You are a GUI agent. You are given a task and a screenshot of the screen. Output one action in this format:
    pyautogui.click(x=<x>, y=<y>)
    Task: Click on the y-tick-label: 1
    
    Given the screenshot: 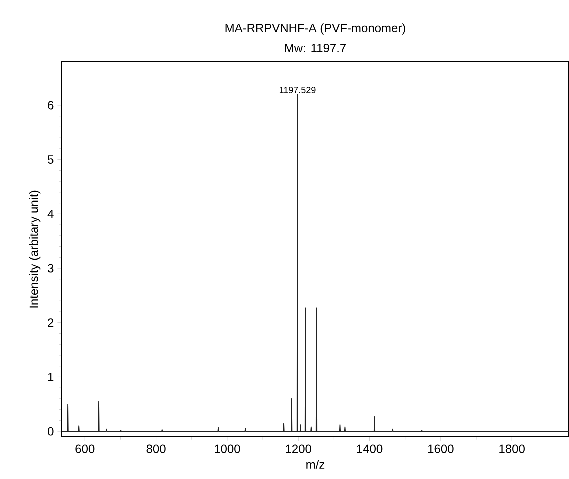 What is the action you would take?
    pyautogui.click(x=51, y=377)
    